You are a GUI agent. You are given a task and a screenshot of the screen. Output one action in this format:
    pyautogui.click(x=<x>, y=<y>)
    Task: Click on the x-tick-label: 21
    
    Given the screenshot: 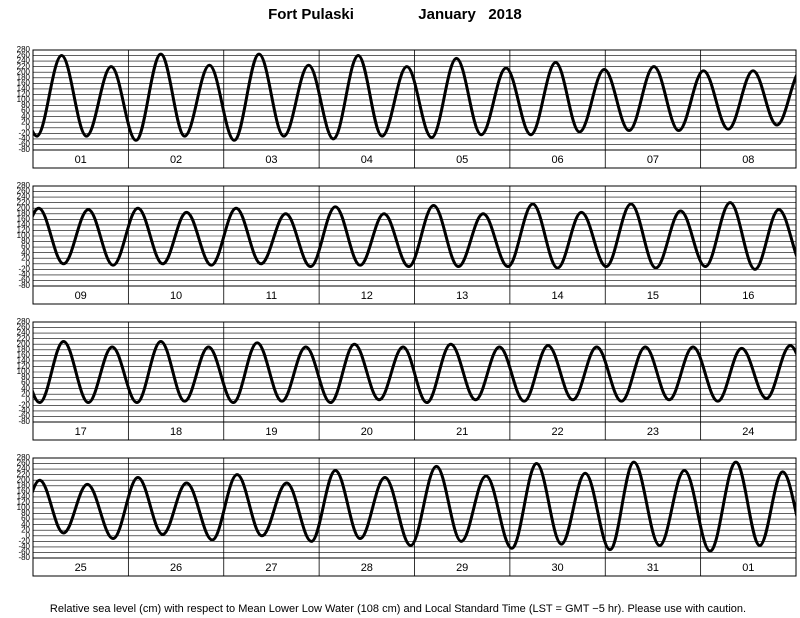 What is the action you would take?
    pyautogui.click(x=462, y=432)
    